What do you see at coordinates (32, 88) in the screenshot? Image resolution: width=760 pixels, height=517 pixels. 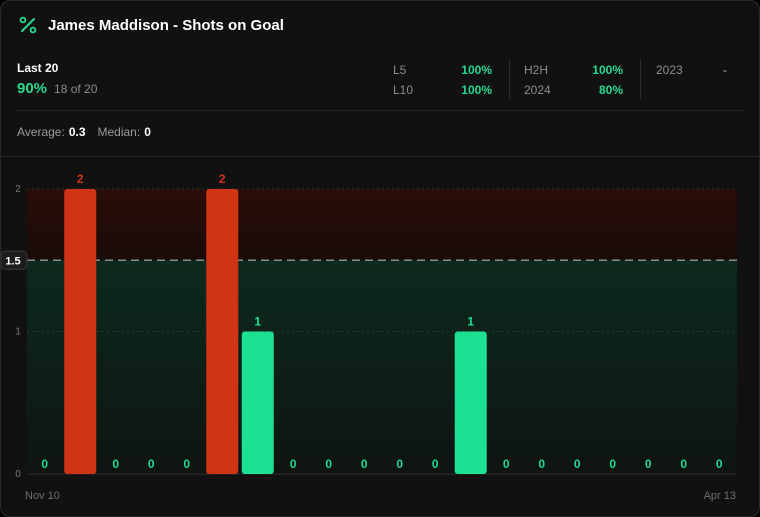 I see `hit-rate: 90%` at bounding box center [32, 88].